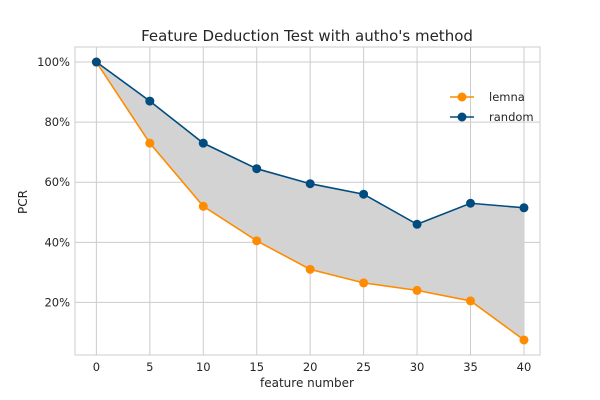  I want to click on x-tick-label: 40, so click(524, 367).